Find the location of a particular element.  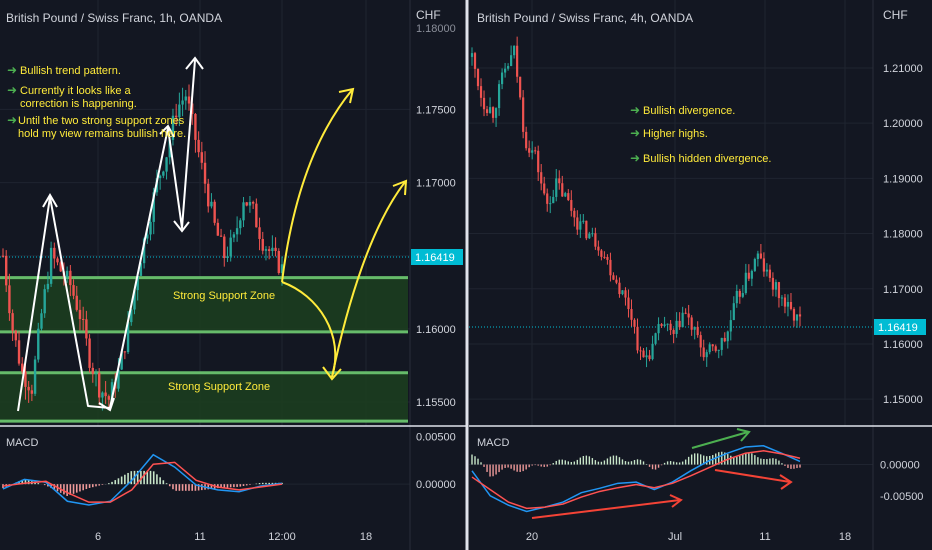

left-price-tick-label: 1.16000 is located at coordinates (436, 330).